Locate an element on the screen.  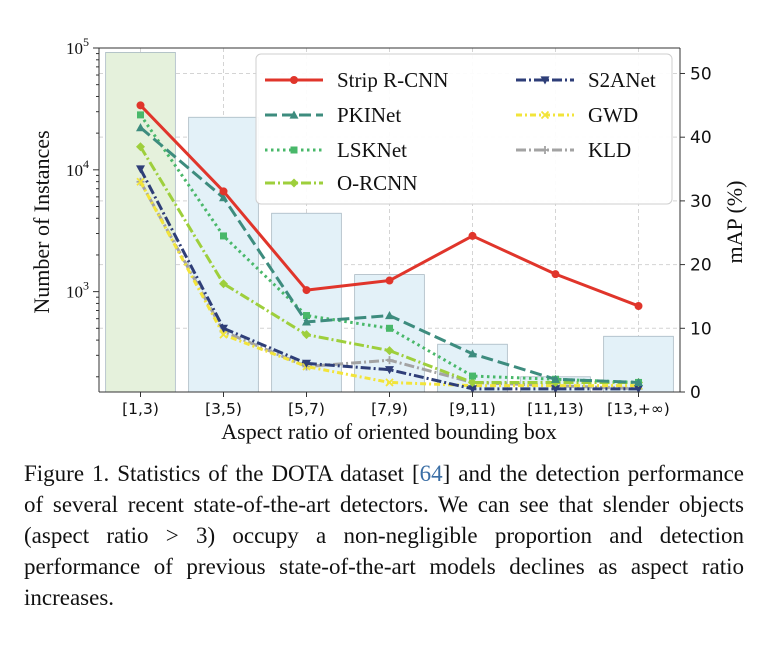
legend-label: O-RCNN is located at coordinates (377, 183).